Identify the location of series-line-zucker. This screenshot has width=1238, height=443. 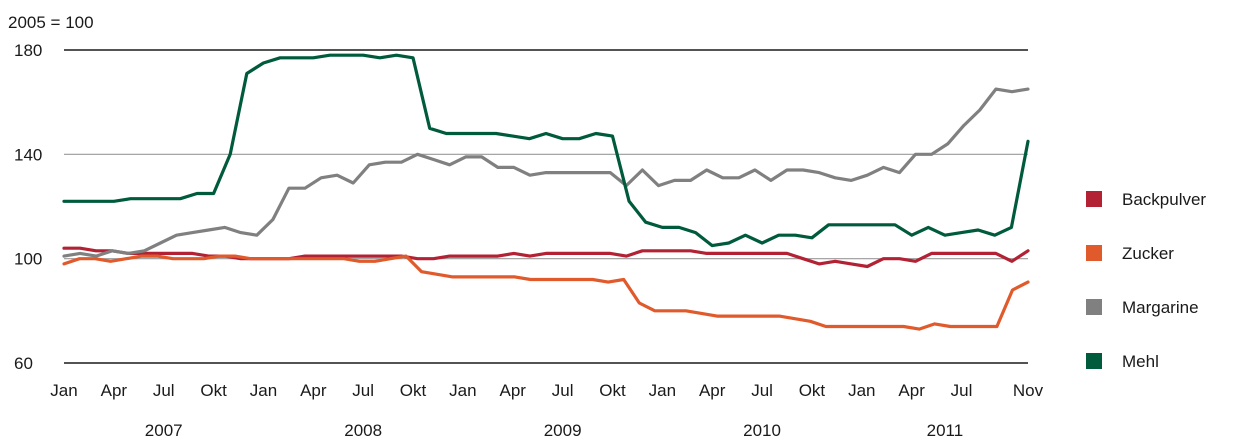
(546, 292).